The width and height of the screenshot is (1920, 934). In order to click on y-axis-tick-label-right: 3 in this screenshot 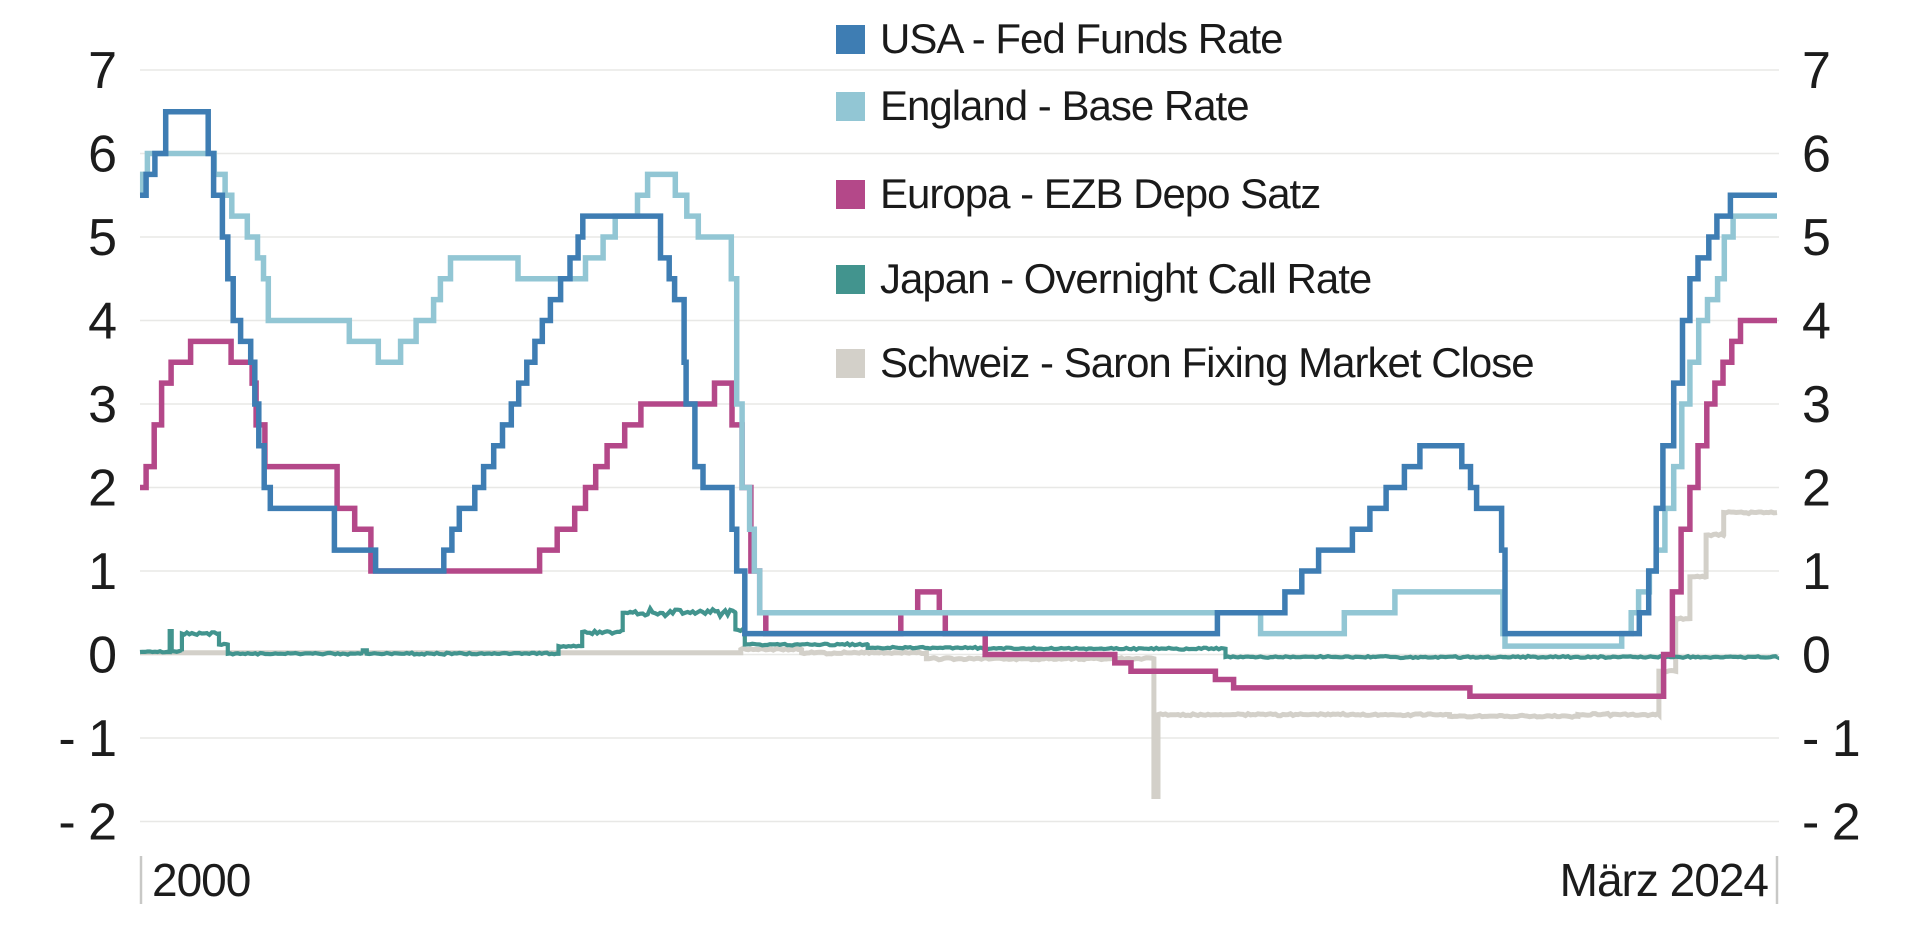, I will do `click(1816, 405)`.